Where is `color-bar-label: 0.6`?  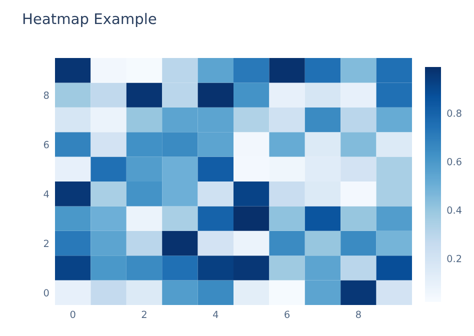
color-bar-label: 0.6 is located at coordinates (454, 162).